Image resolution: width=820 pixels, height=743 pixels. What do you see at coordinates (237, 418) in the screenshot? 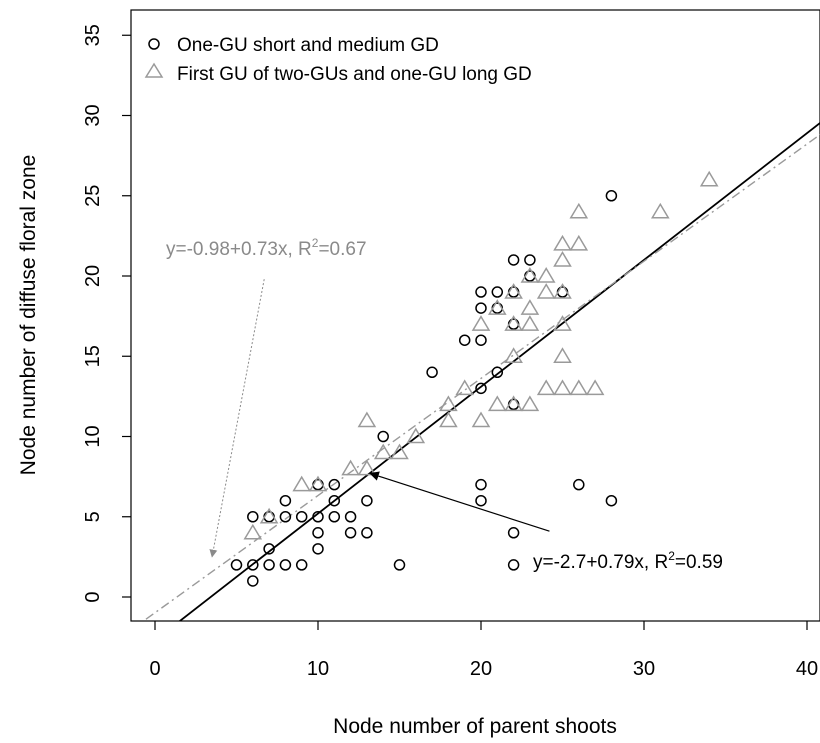
I see `arrow-gray` at bounding box center [237, 418].